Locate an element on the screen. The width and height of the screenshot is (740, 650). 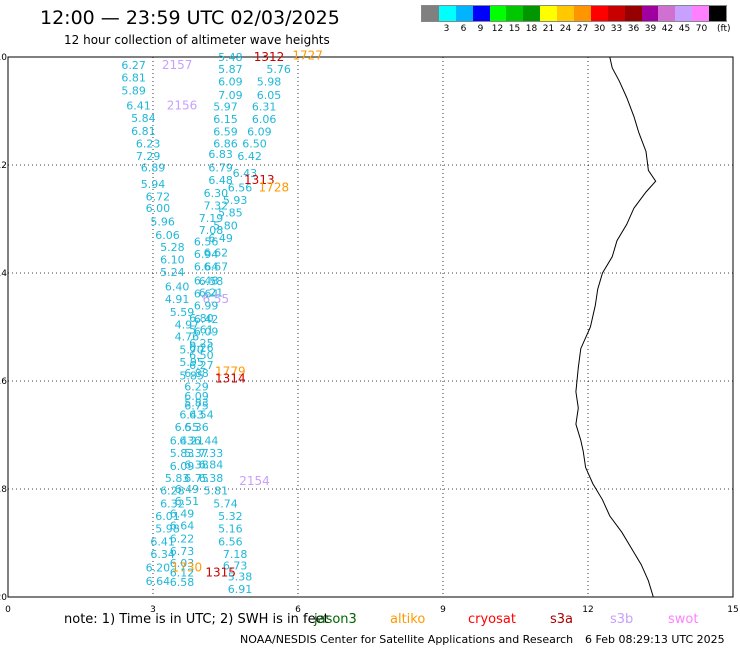
wave-height-label: 6.55 is located at coordinates (187, 427).